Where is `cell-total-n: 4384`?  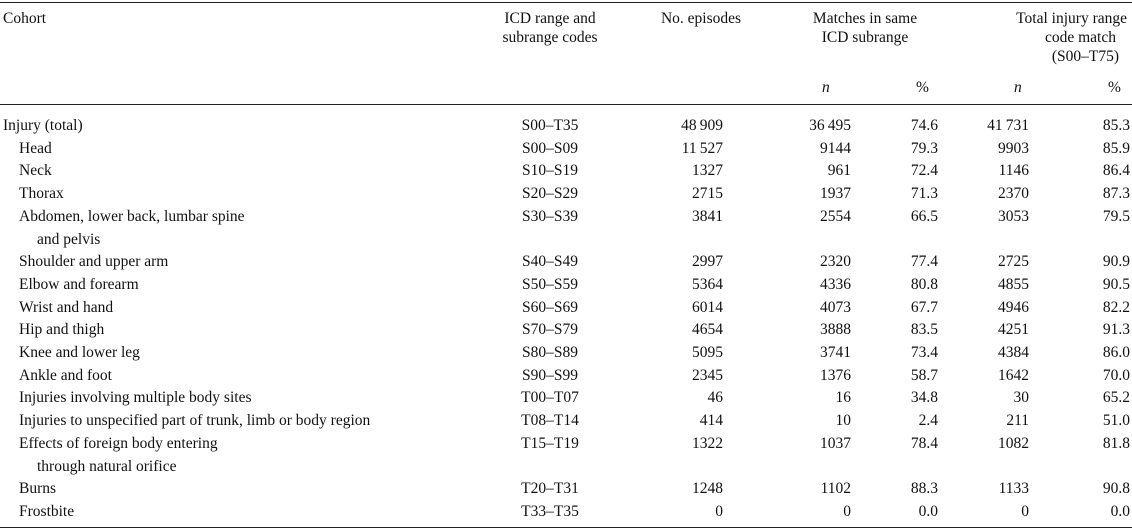
cell-total-n: 4384 is located at coordinates (1013, 352).